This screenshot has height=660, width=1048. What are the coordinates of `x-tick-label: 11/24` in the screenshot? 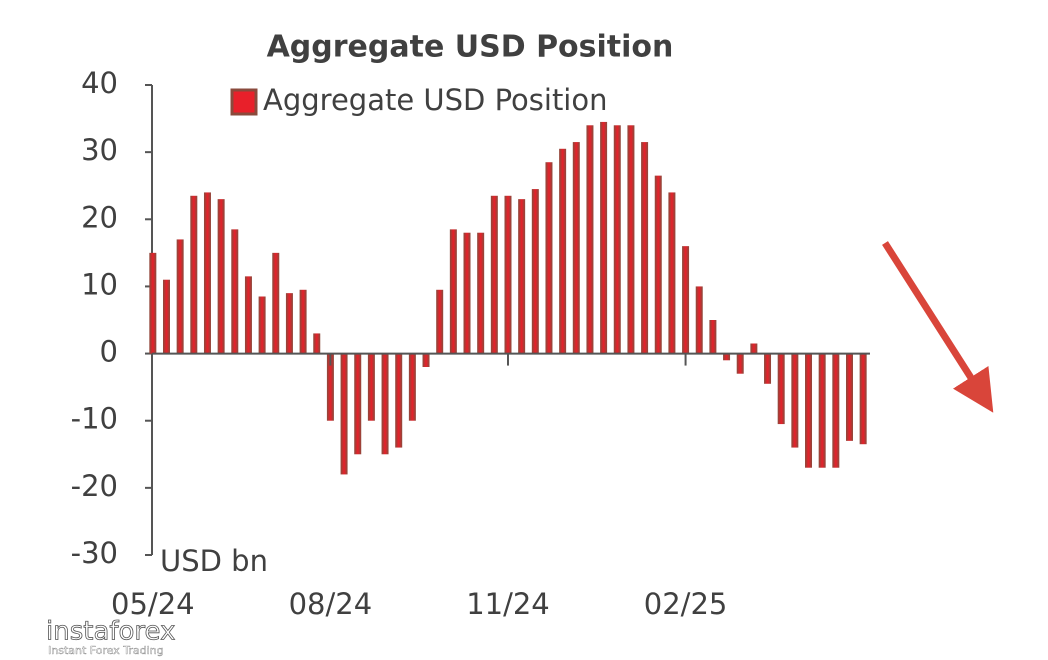 It's located at (508, 604).